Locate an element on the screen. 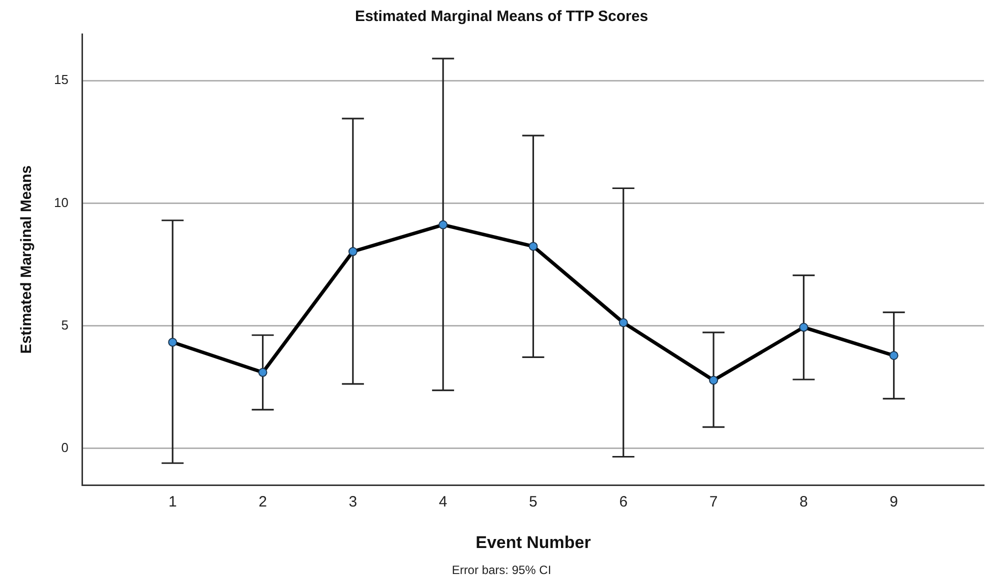 This screenshot has height=586, width=989. y-tick-label: 0 is located at coordinates (64, 447).